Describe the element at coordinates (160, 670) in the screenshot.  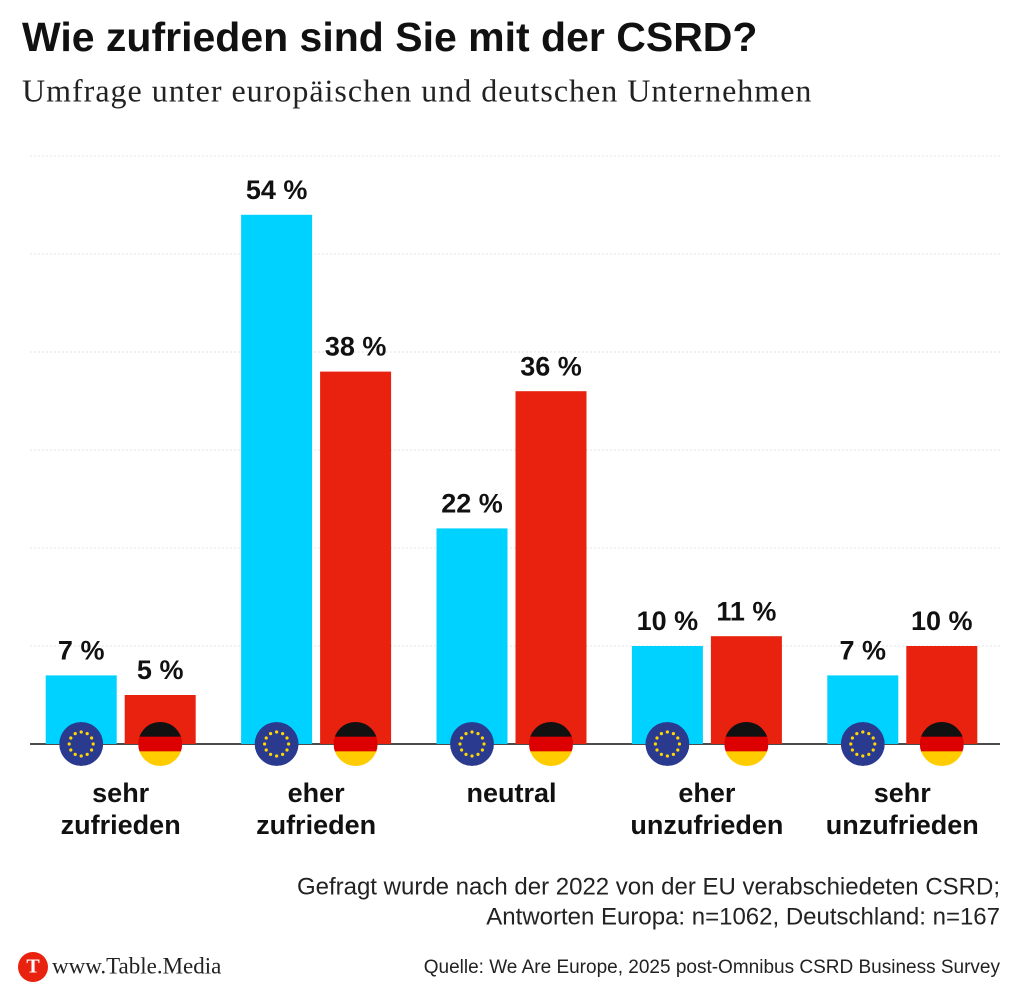
I see `value-label: 5 %` at that location.